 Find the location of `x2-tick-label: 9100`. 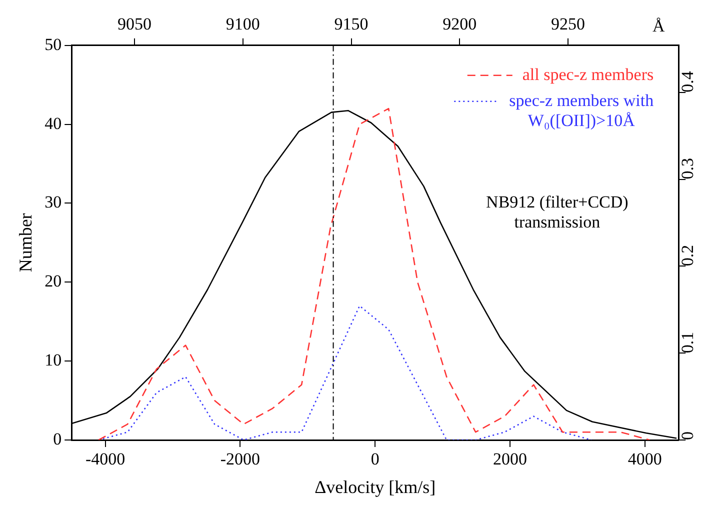

x2-tick-label: 9100 is located at coordinates (243, 24).